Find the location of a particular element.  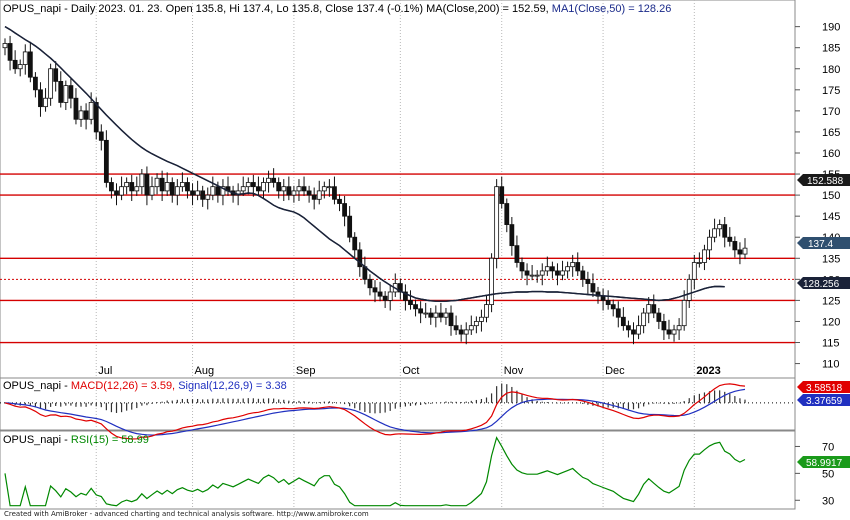

x-tick-label: Oct is located at coordinates (410, 371).